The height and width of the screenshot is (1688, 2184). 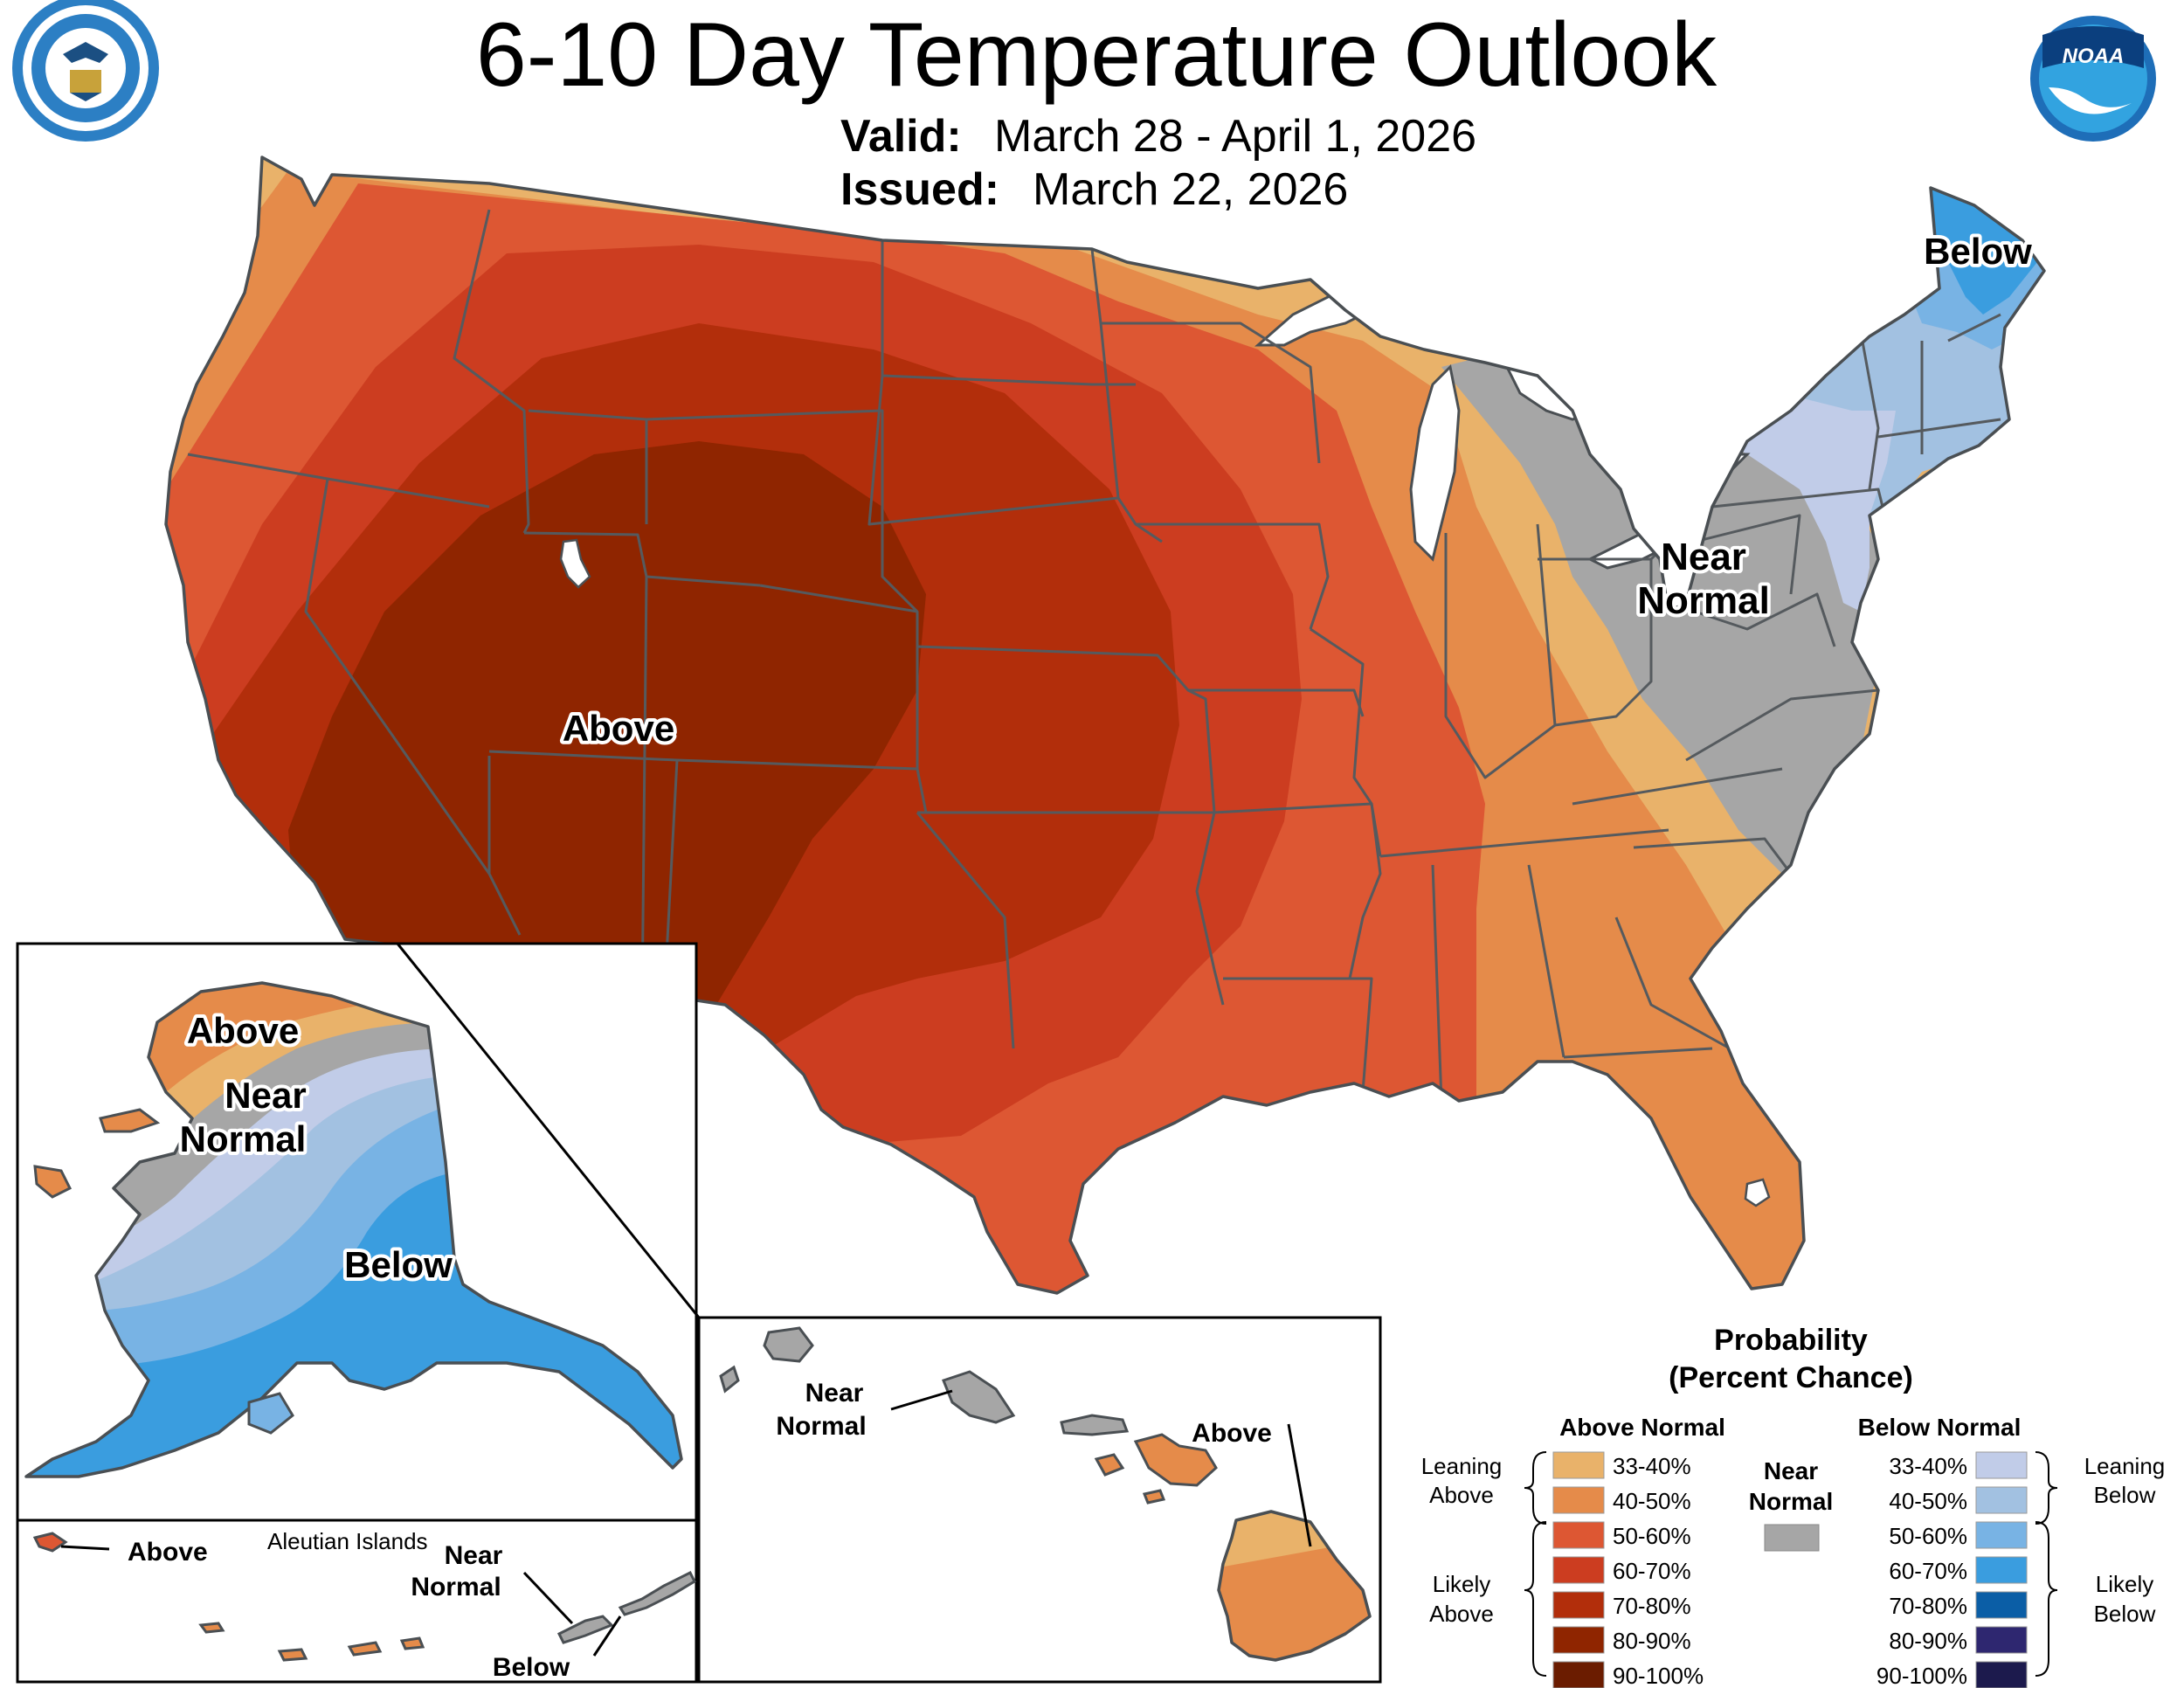 I want to click on conus-near-normal-label-line1: Near, so click(x=1703, y=557).